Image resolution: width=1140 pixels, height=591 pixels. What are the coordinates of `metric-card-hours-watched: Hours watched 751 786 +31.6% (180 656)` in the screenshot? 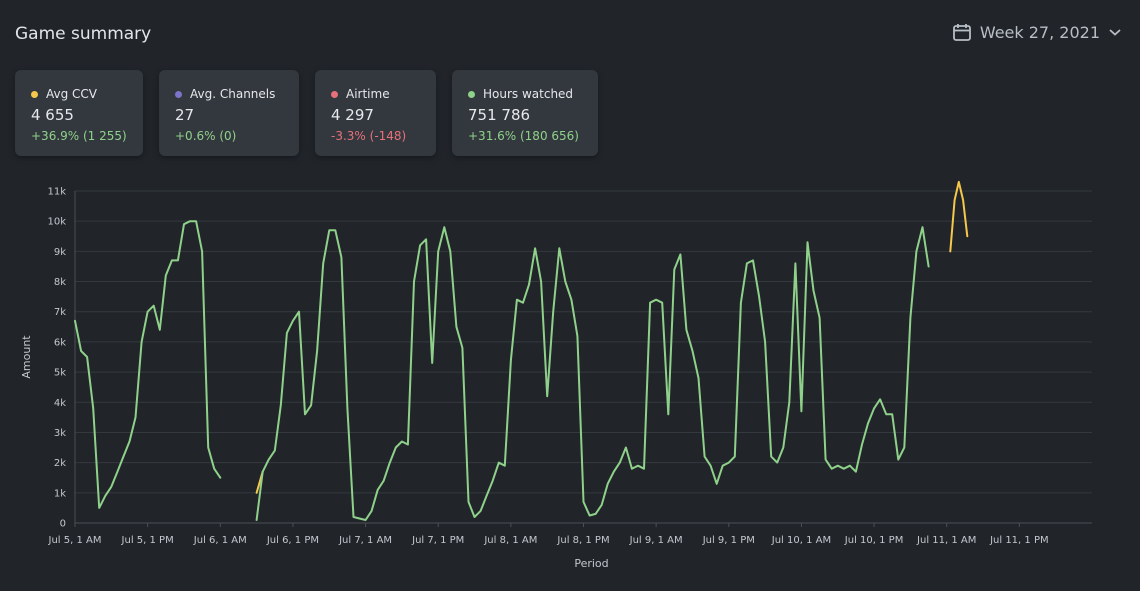 It's located at (525, 113).